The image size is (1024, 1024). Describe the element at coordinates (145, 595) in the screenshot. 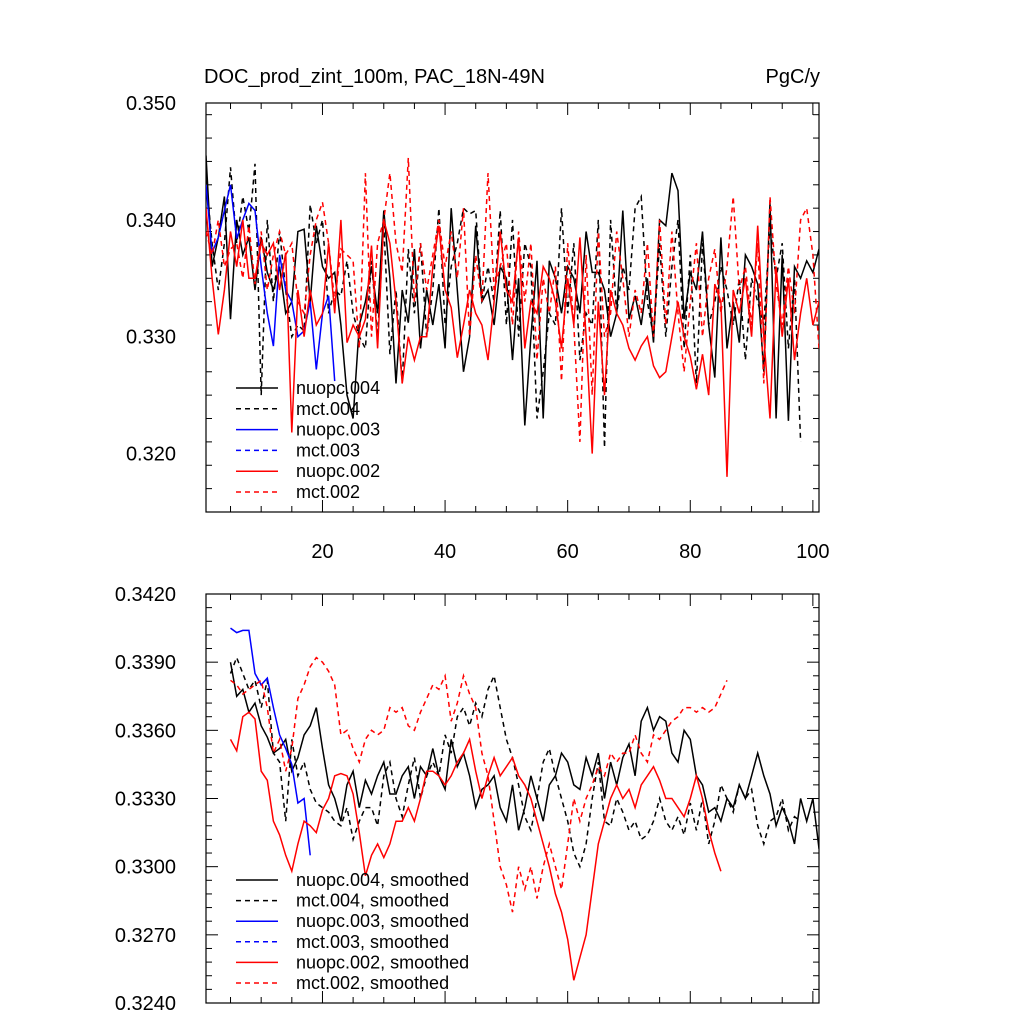

I see `y-tick-label: 0.3420` at that location.